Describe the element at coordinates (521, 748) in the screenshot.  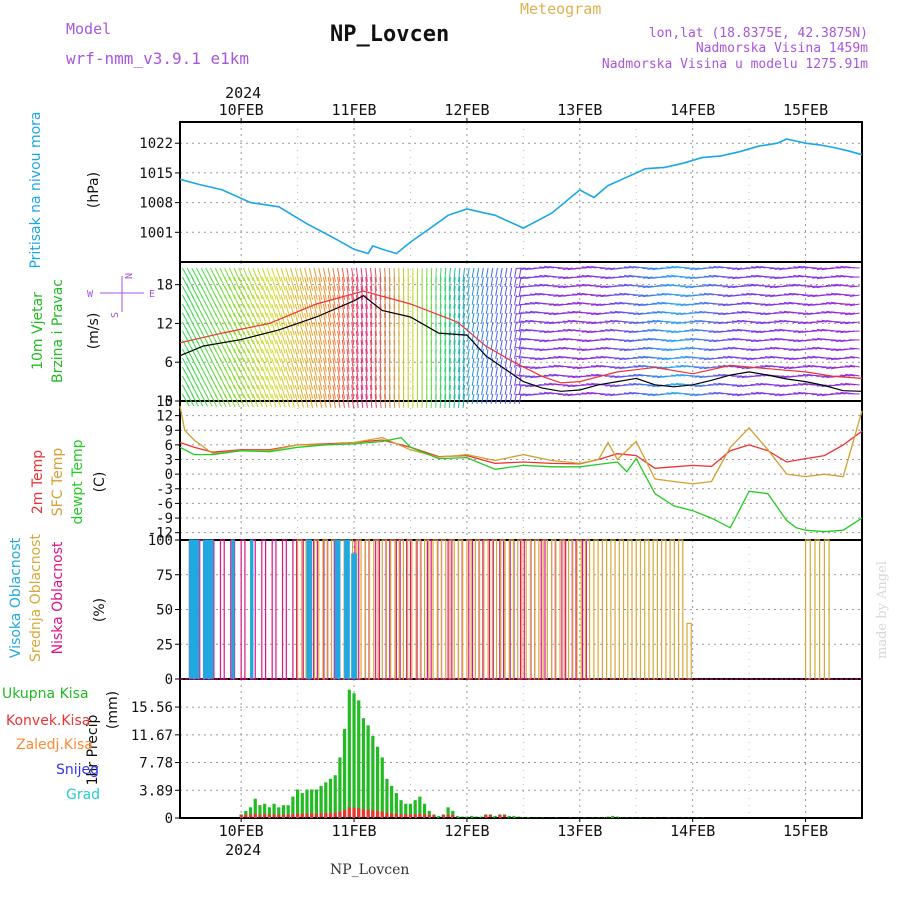
I see `panel-frame-precip` at that location.